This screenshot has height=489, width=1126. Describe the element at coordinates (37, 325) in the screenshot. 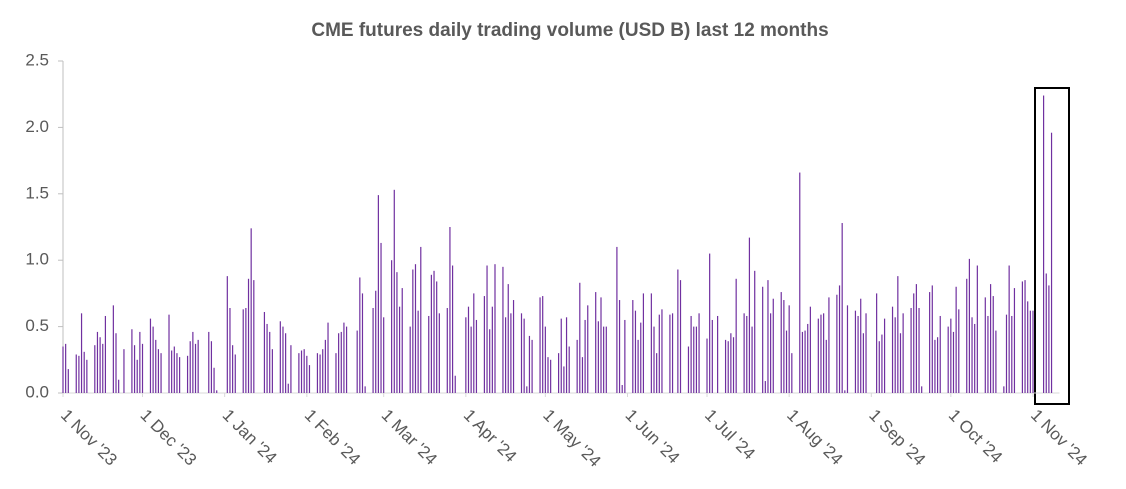

I see `y-tick-label: 0.5` at that location.